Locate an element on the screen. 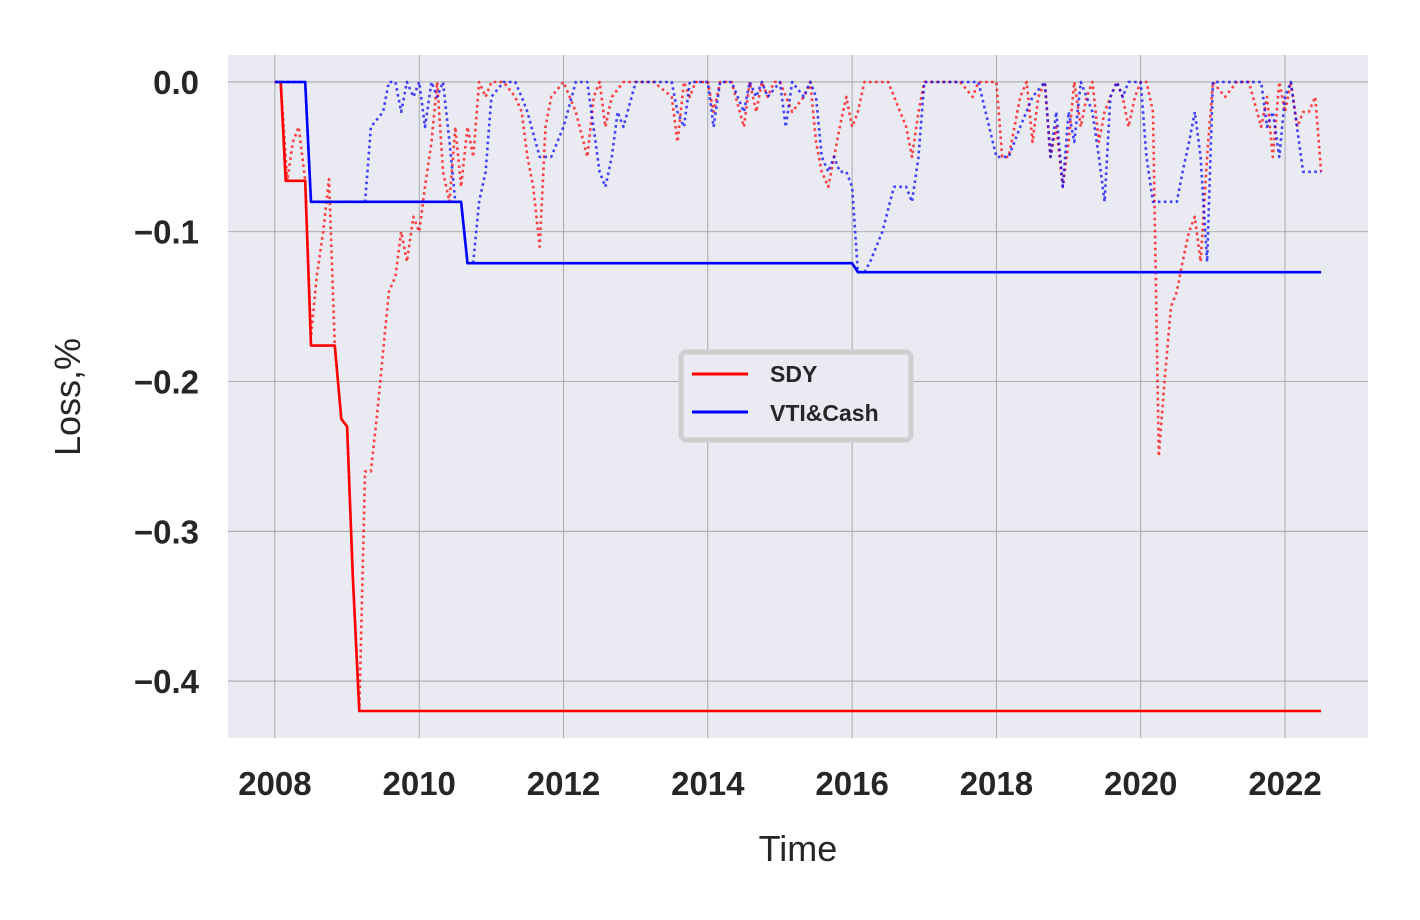 The image size is (1420, 920). y-tick-label: −0.2 is located at coordinates (166, 382).